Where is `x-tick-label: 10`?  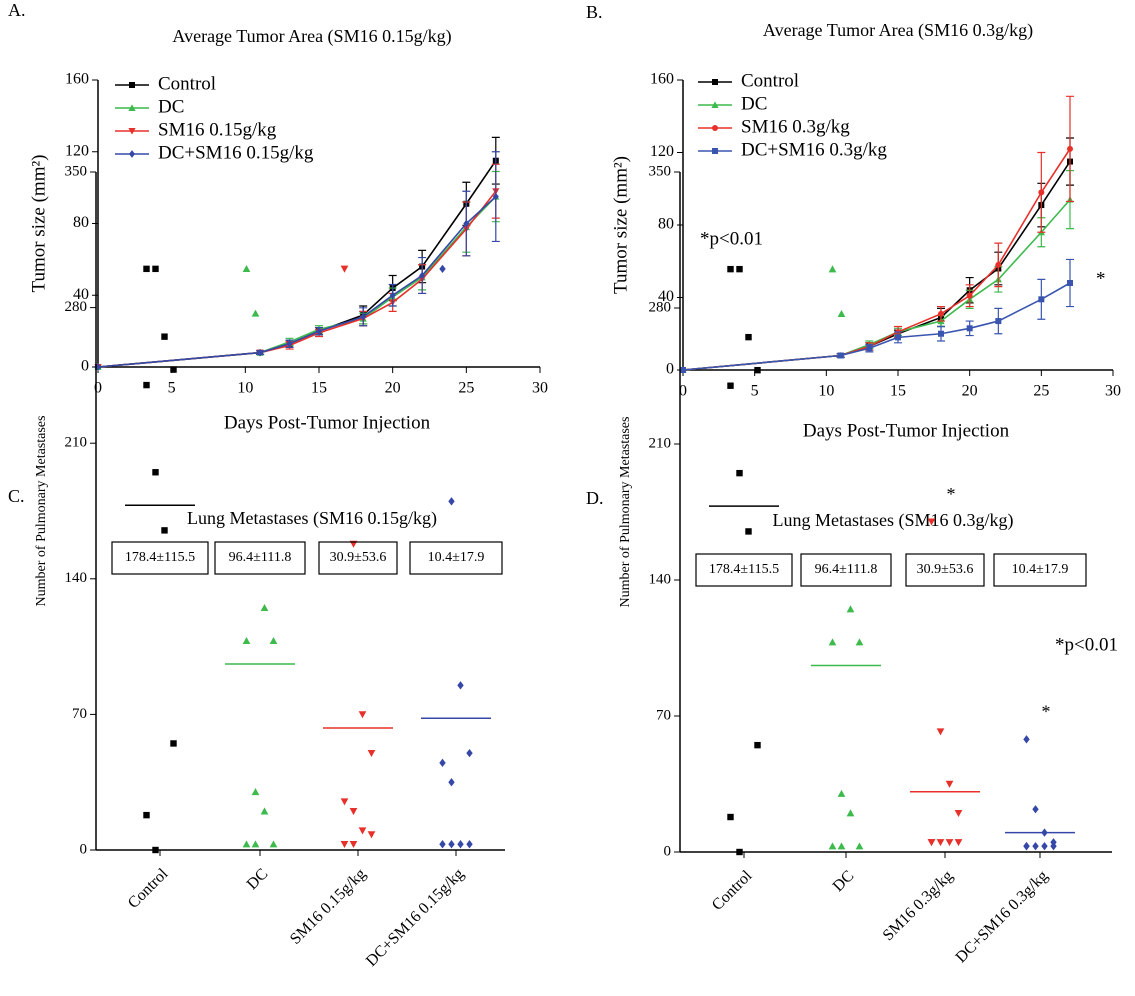 x-tick-label: 10 is located at coordinates (245, 388).